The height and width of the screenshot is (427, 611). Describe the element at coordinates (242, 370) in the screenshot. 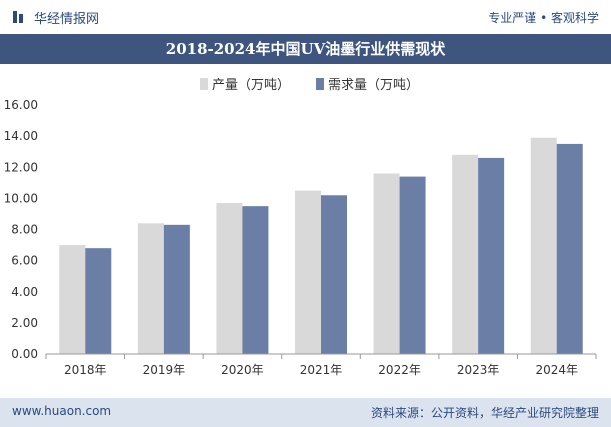

I see `x-tick-label: 2020年` at that location.